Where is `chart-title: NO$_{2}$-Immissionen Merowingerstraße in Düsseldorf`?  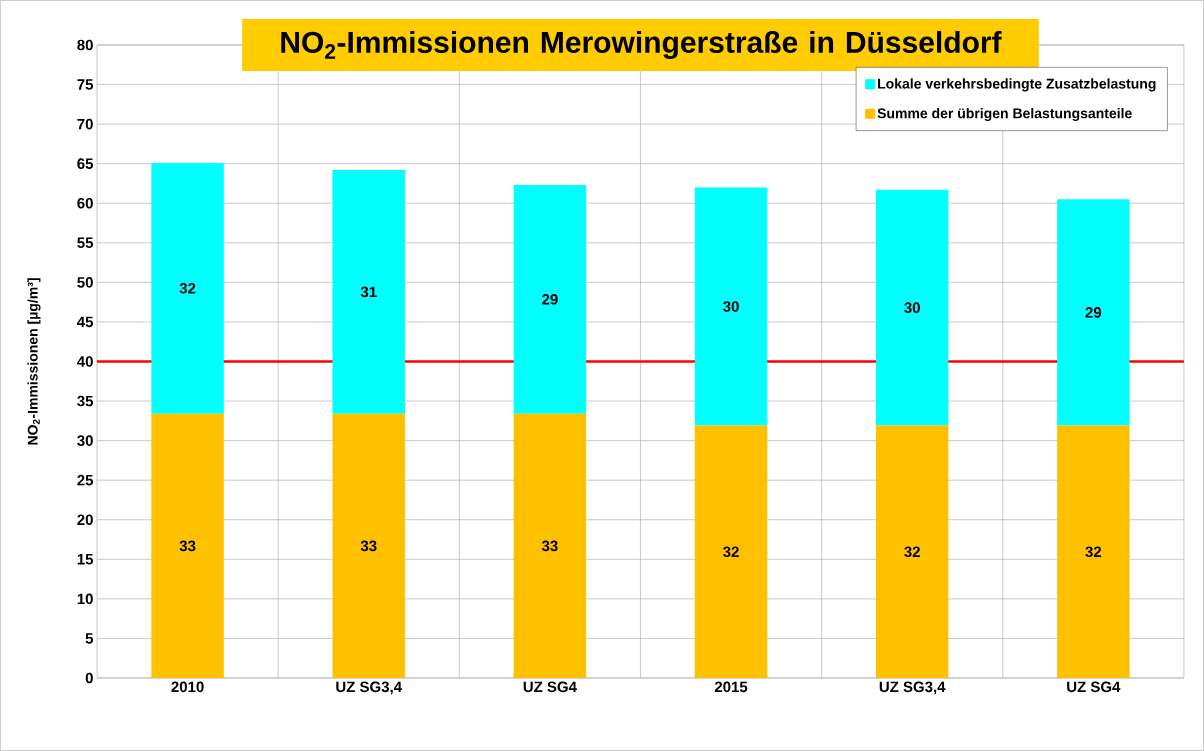 chart-title: NO$_{2}$-Immissionen Merowingerstraße in Düsseldorf is located at coordinates (641, 45).